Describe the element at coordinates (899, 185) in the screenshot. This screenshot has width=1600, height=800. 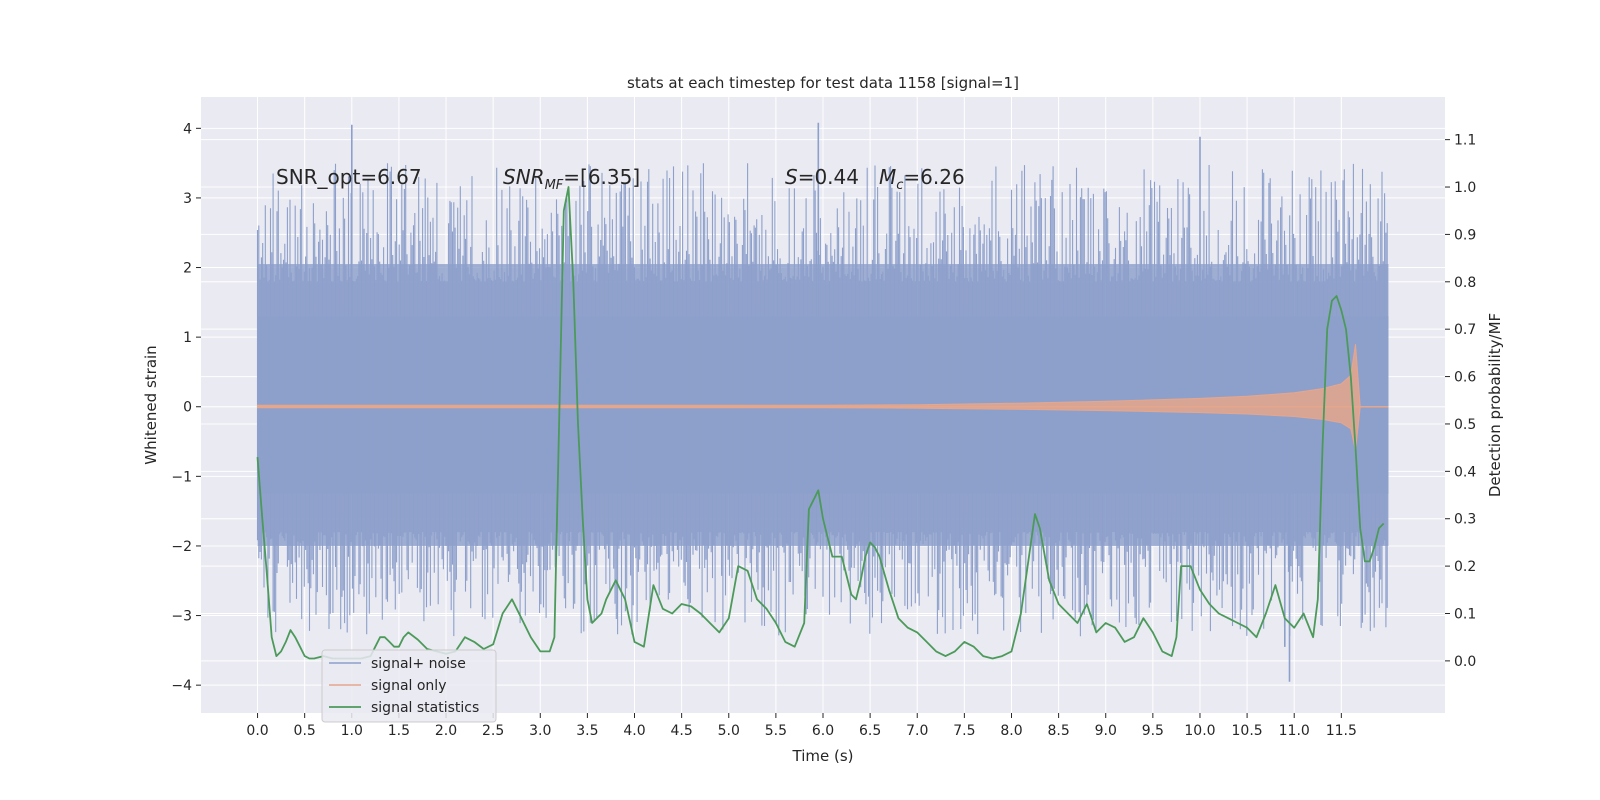
I see `annotation-mc-sub: c` at that location.